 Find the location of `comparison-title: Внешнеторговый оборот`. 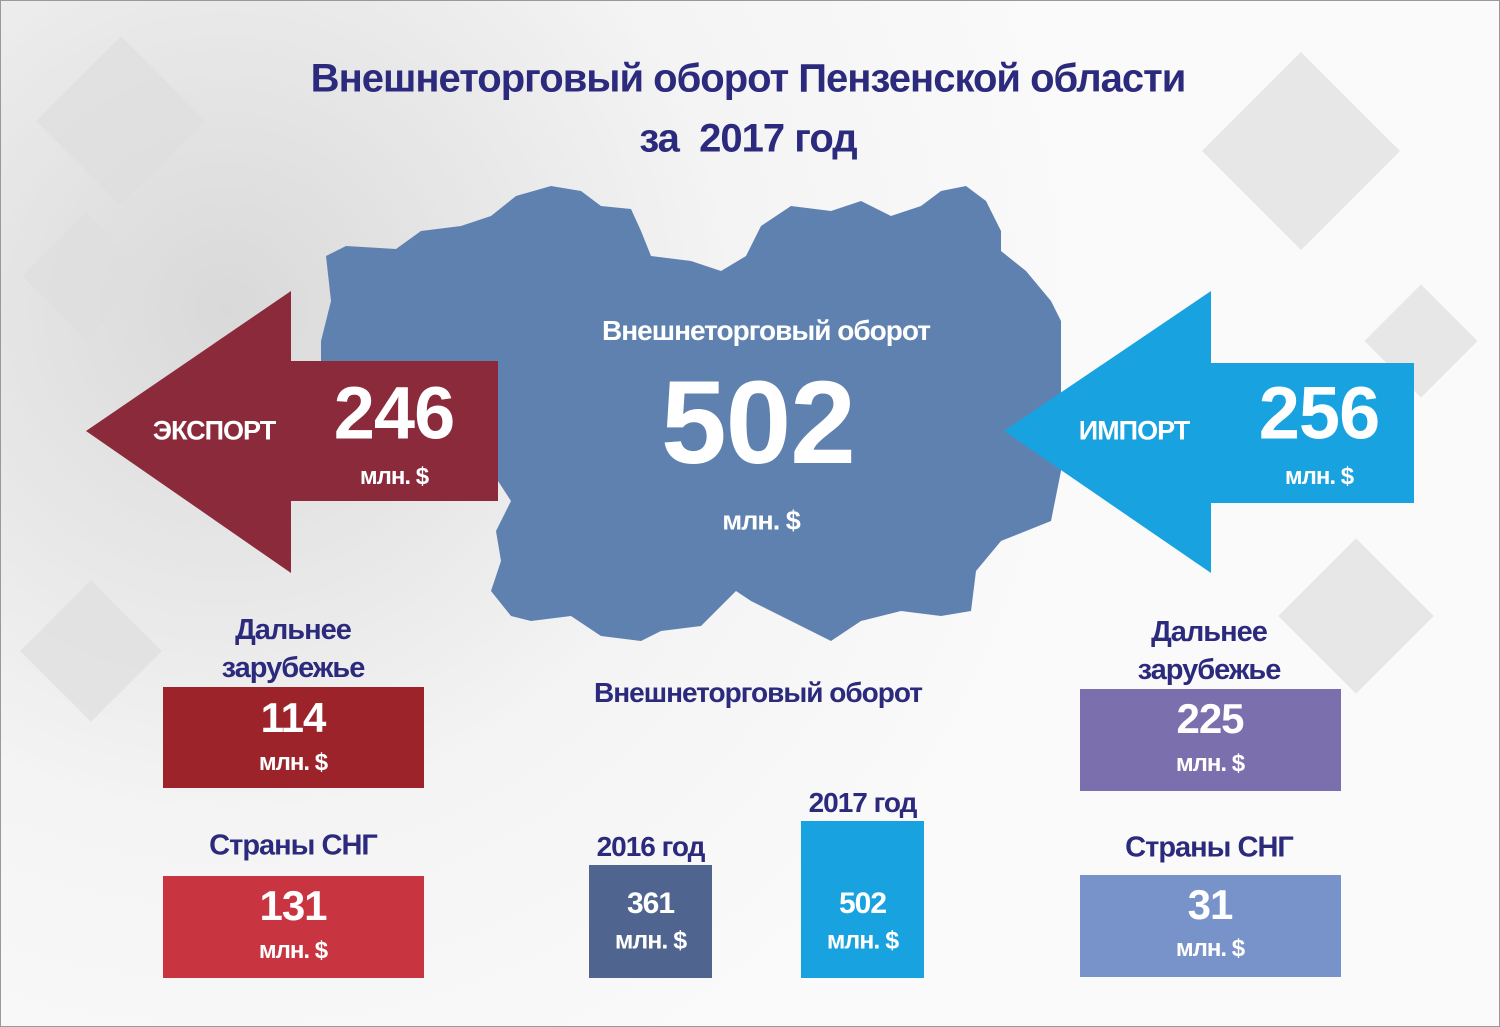

comparison-title: Внешнеторговый оборот is located at coordinates (758, 692).